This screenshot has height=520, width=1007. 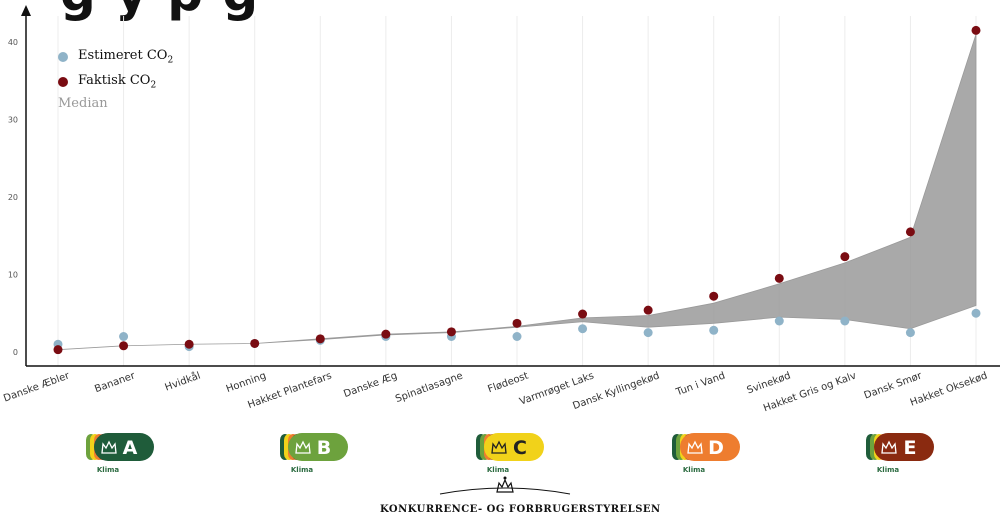 What do you see at coordinates (769, 383) in the screenshot?
I see `x-tick-label: Svinekød` at bounding box center [769, 383].